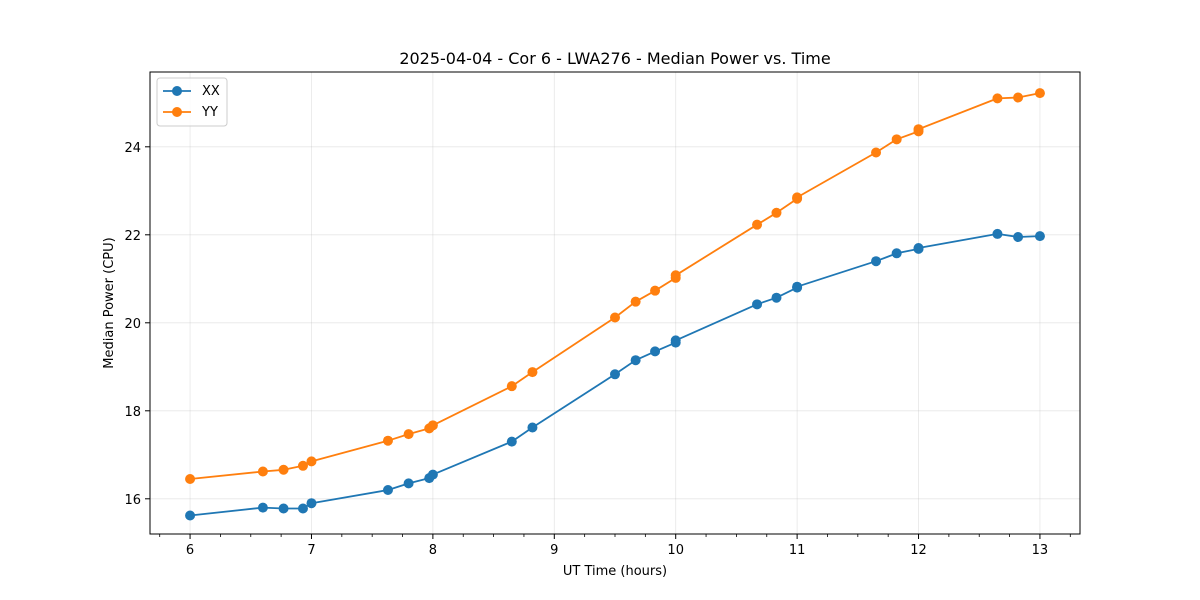 Image resolution: width=1200 pixels, height=600 pixels. What do you see at coordinates (132, 500) in the screenshot?
I see `y-tick-label: 16` at bounding box center [132, 500].